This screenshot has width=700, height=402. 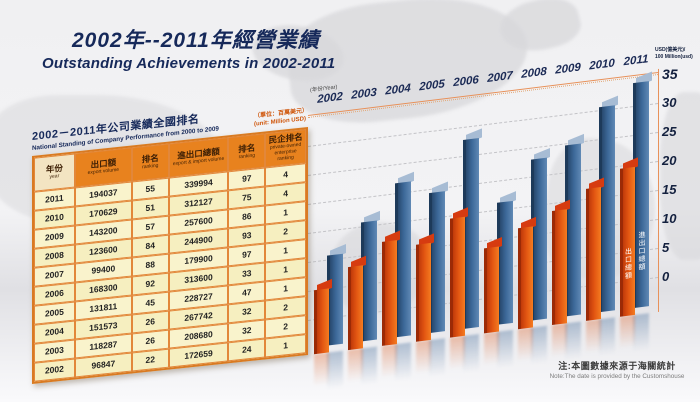 What do you see at coordinates (196, 40) in the screenshot?
I see `page-title-zh: 2002年--2011年經營業績` at bounding box center [196, 40].